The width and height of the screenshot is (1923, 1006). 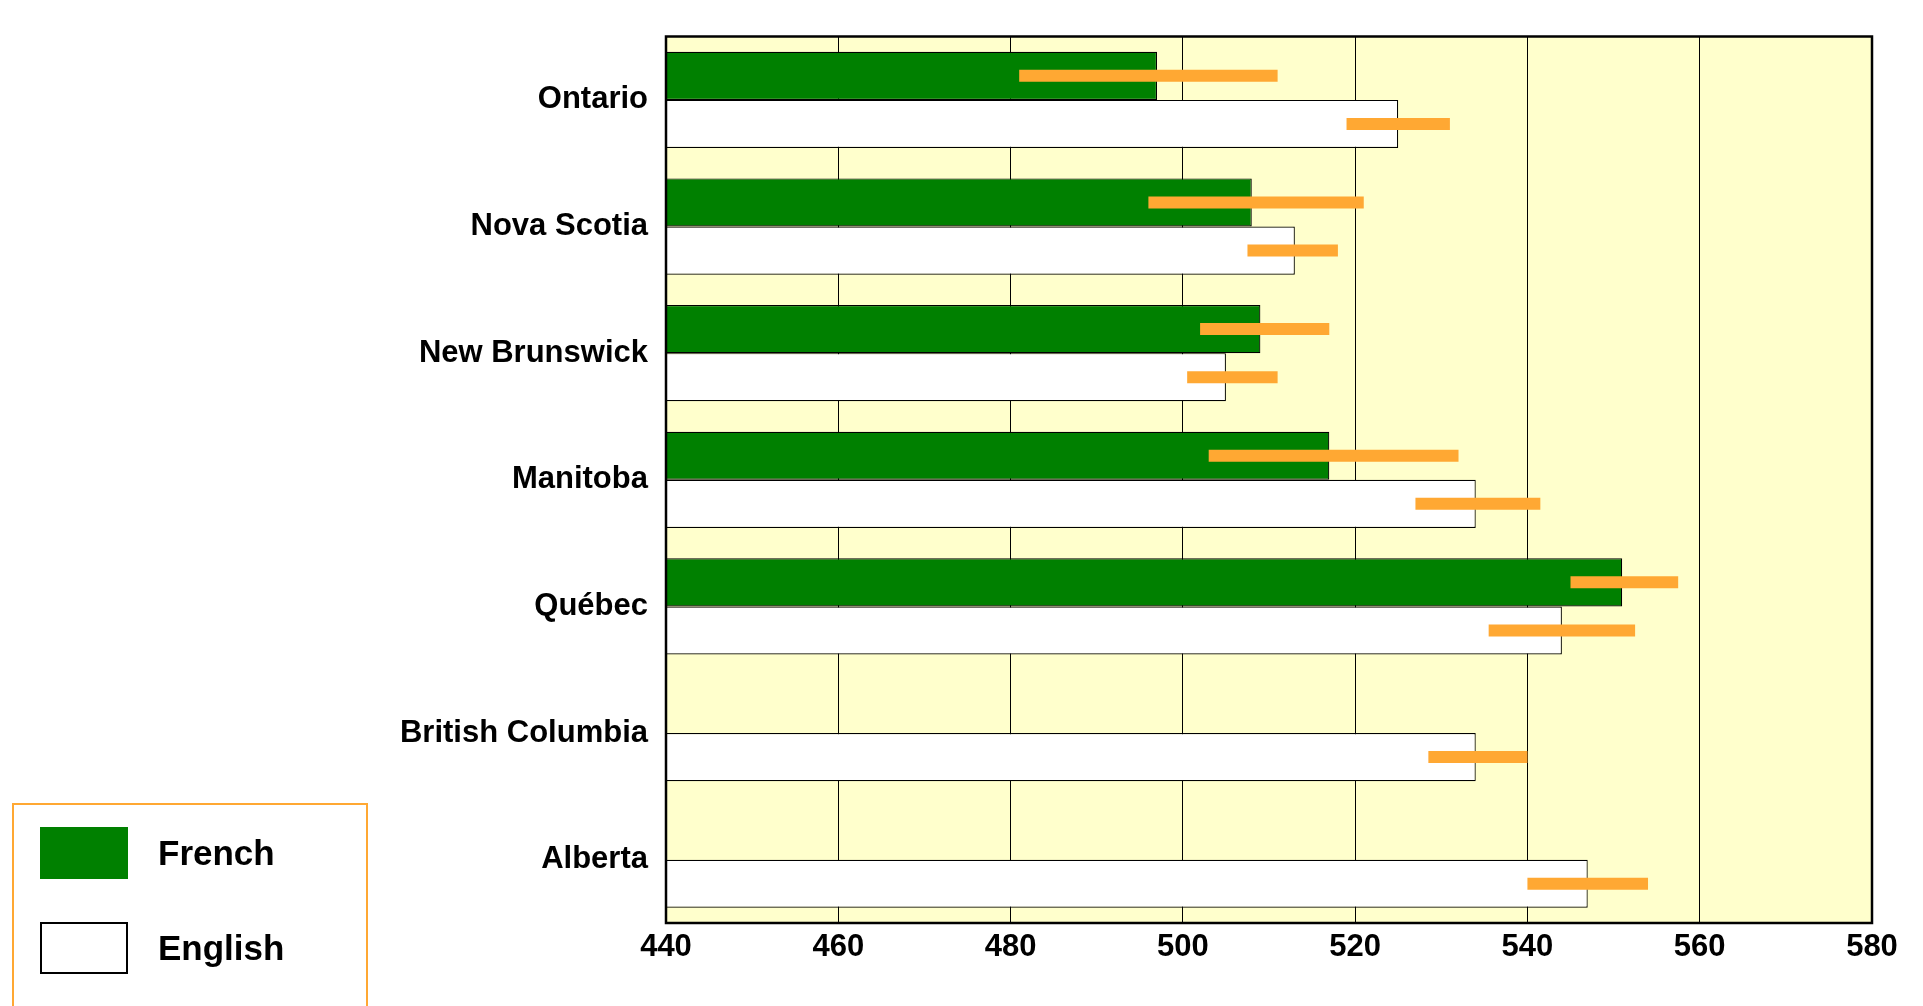 What do you see at coordinates (591, 604) in the screenshot?
I see `y-tick-label: Québec` at bounding box center [591, 604].